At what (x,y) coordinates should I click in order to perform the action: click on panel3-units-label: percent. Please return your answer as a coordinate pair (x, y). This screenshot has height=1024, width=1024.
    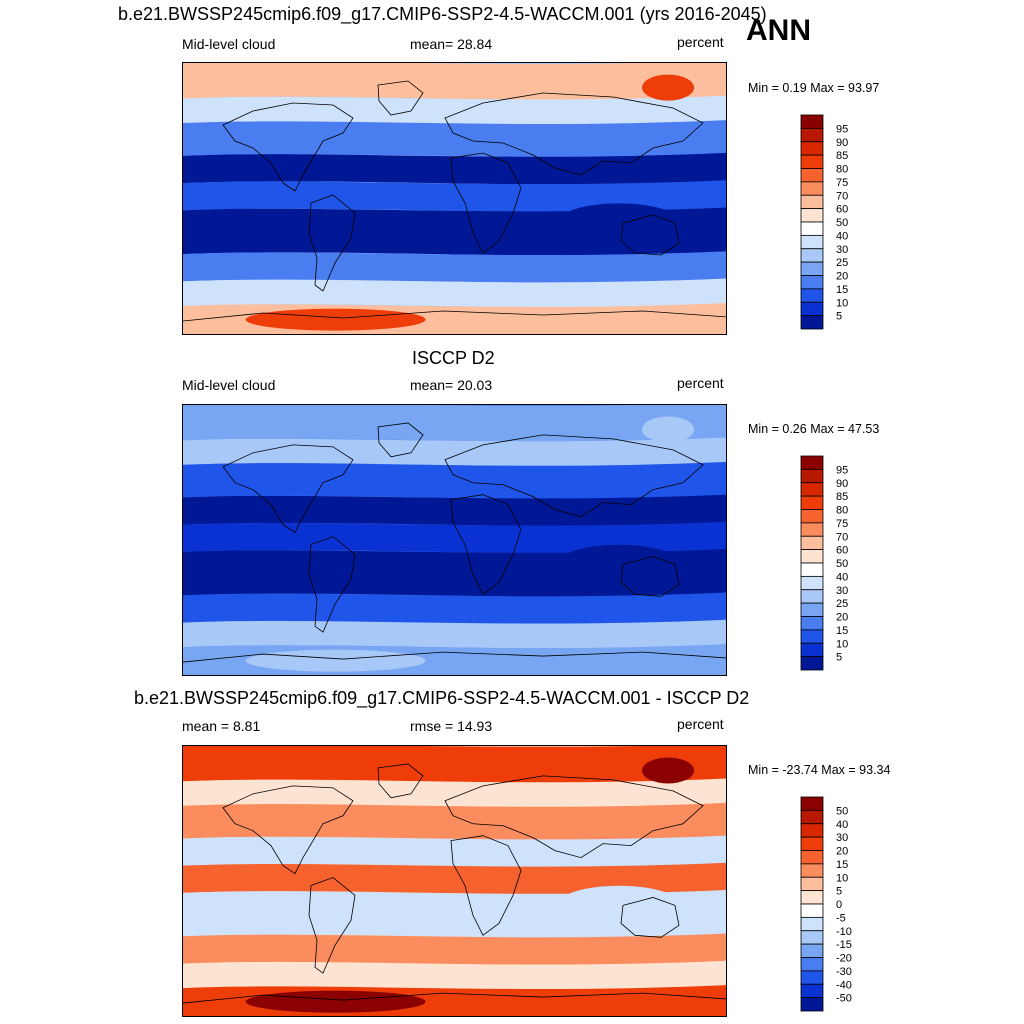
    Looking at the image, I should click on (700, 724).